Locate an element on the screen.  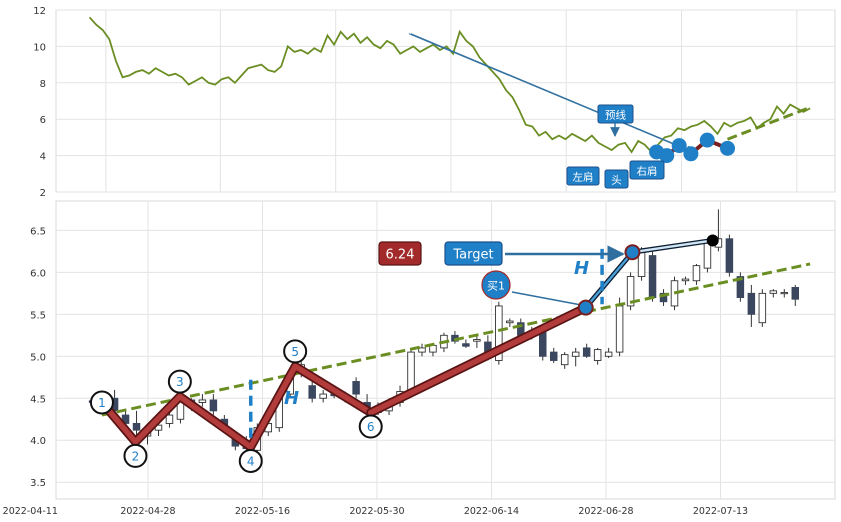
detail-y-tick-label: 4.0 is located at coordinates (38, 441).